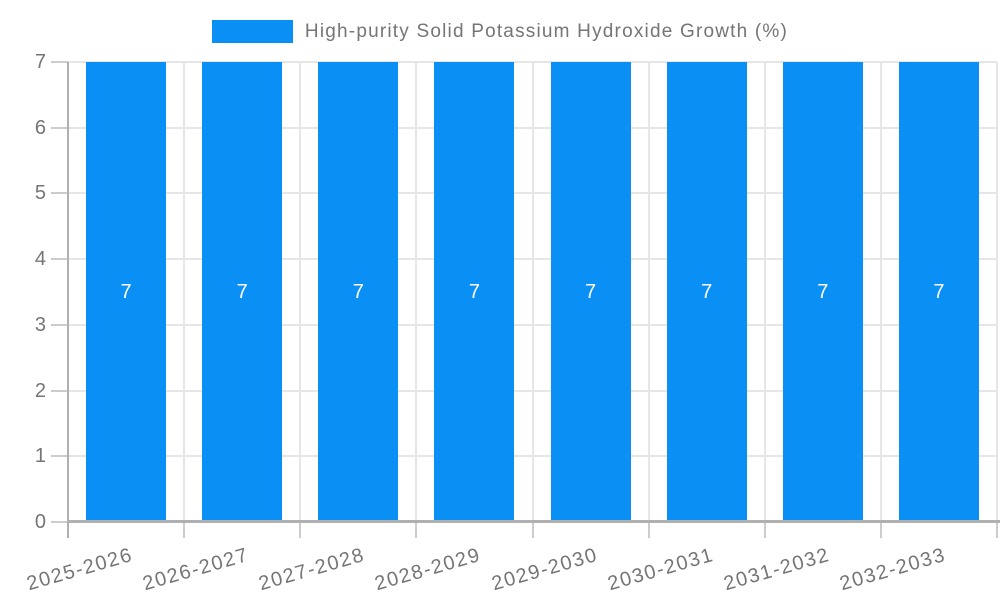 Image resolution: width=1000 pixels, height=600 pixels. What do you see at coordinates (252, 31) in the screenshot?
I see `legend-swatch-icon` at bounding box center [252, 31].